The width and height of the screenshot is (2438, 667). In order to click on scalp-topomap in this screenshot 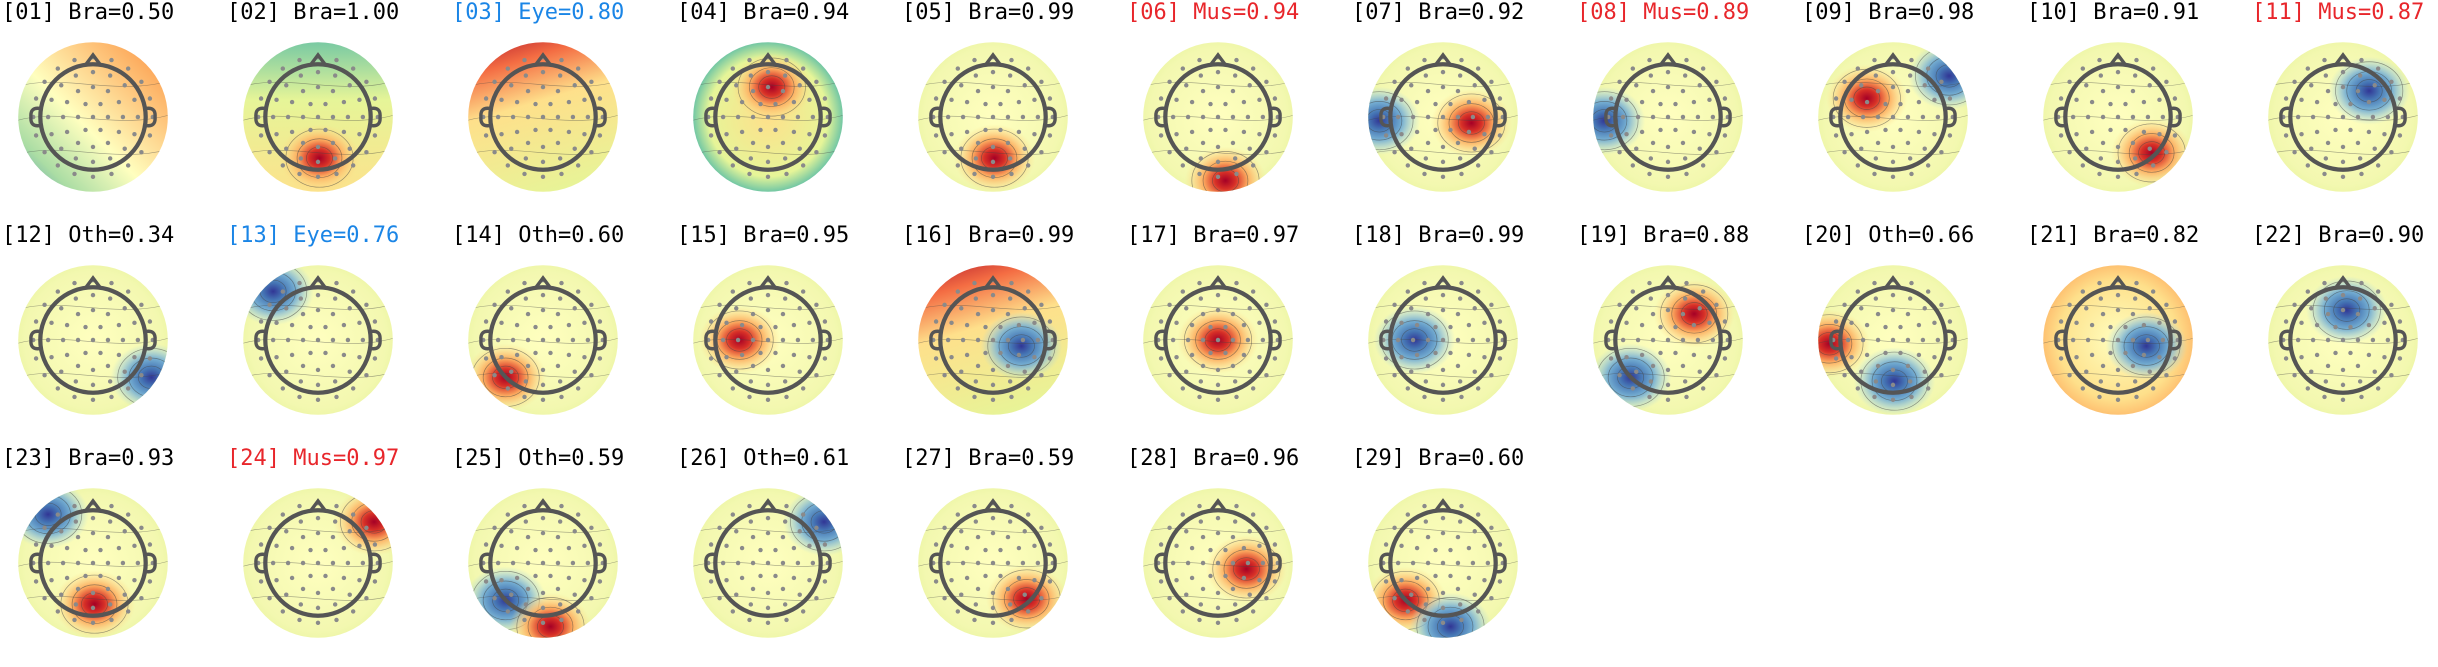, I will do `click(1218, 340)`.